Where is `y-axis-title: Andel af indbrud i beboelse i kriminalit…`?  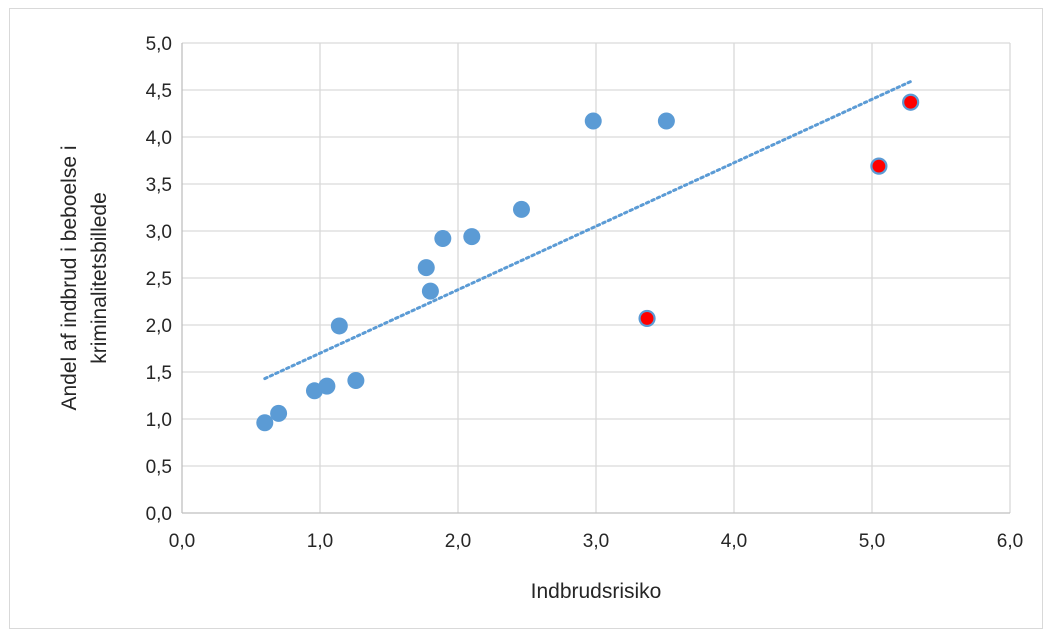
y-axis-title: Andel af indbrud i beboelse i kriminalit… is located at coordinates (84, 277).